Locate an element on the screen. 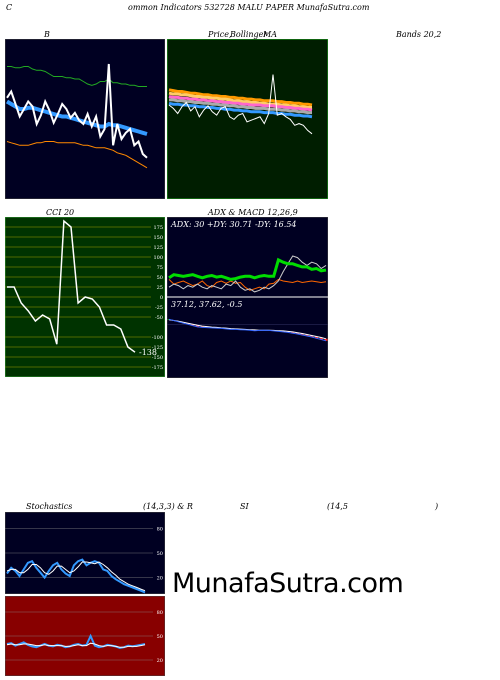  series-lower is located at coordinates (77, 155).